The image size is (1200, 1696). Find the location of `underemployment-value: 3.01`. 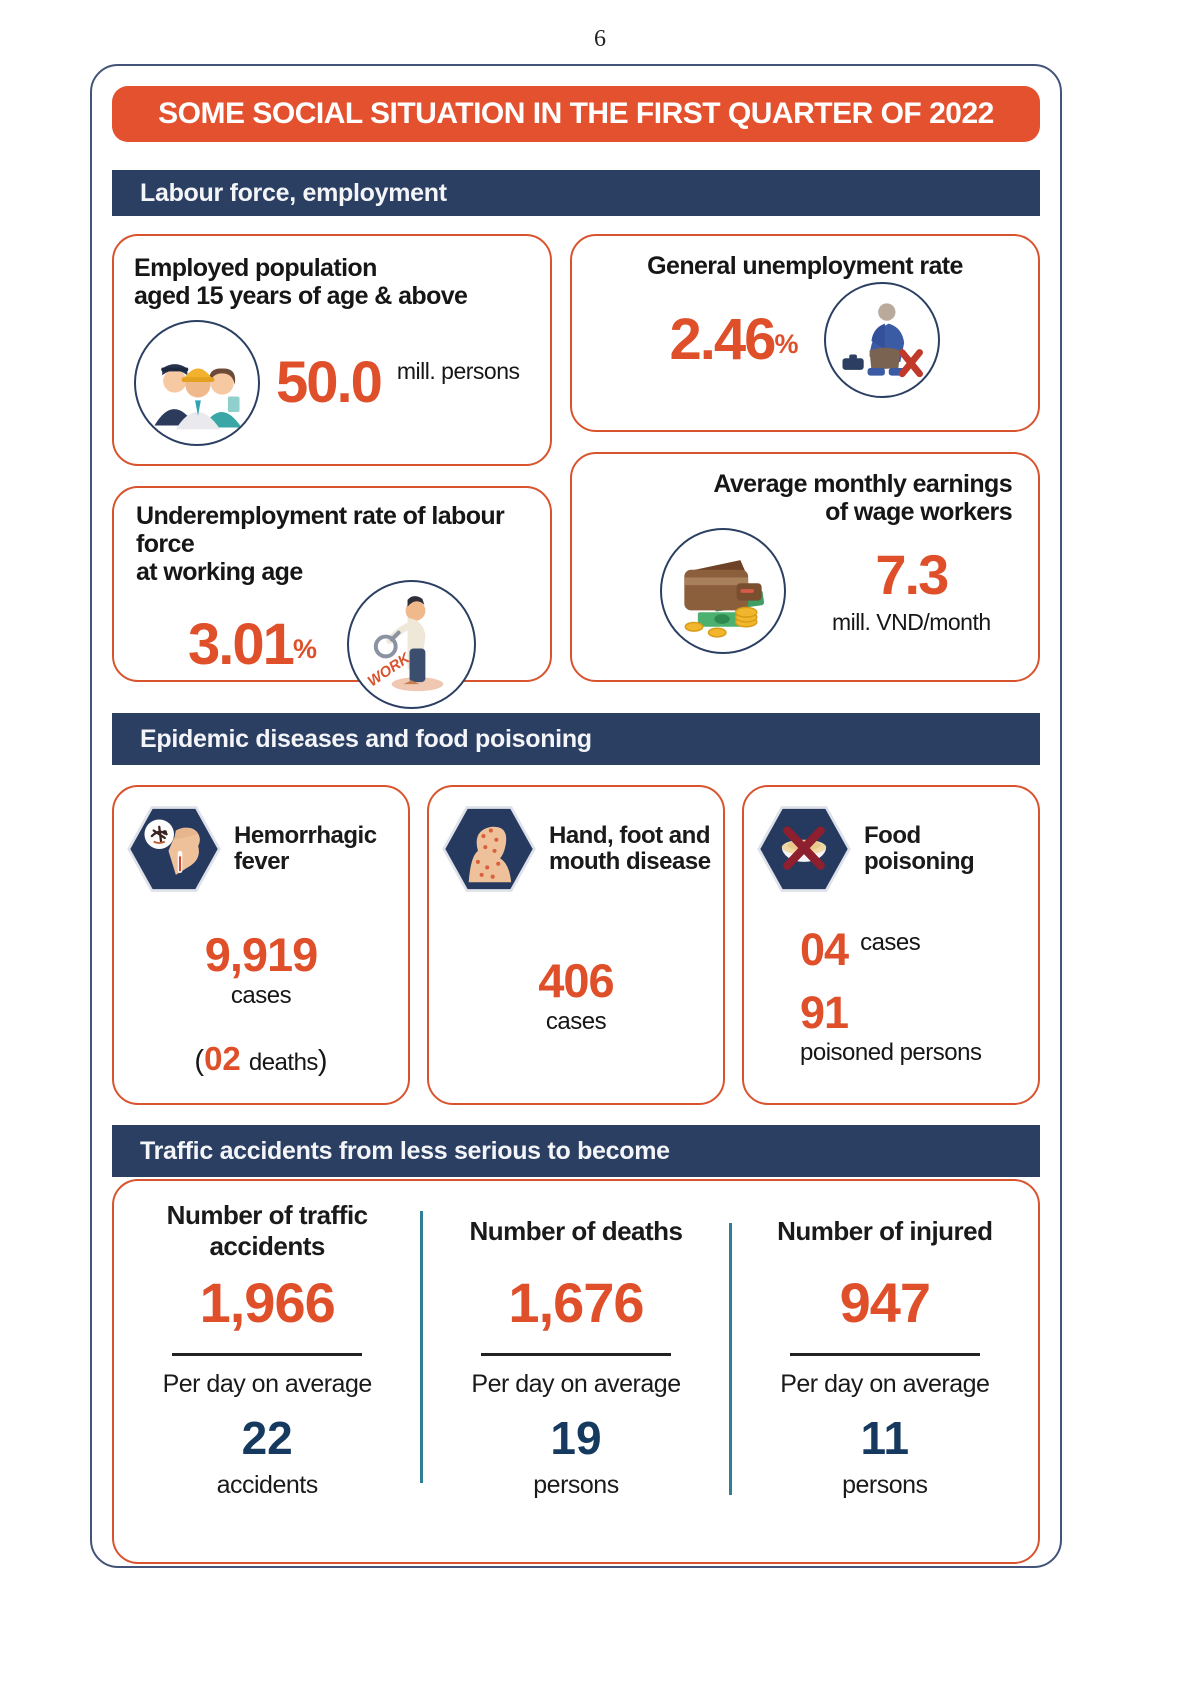

underemployment-value: 3.01 is located at coordinates (241, 644).